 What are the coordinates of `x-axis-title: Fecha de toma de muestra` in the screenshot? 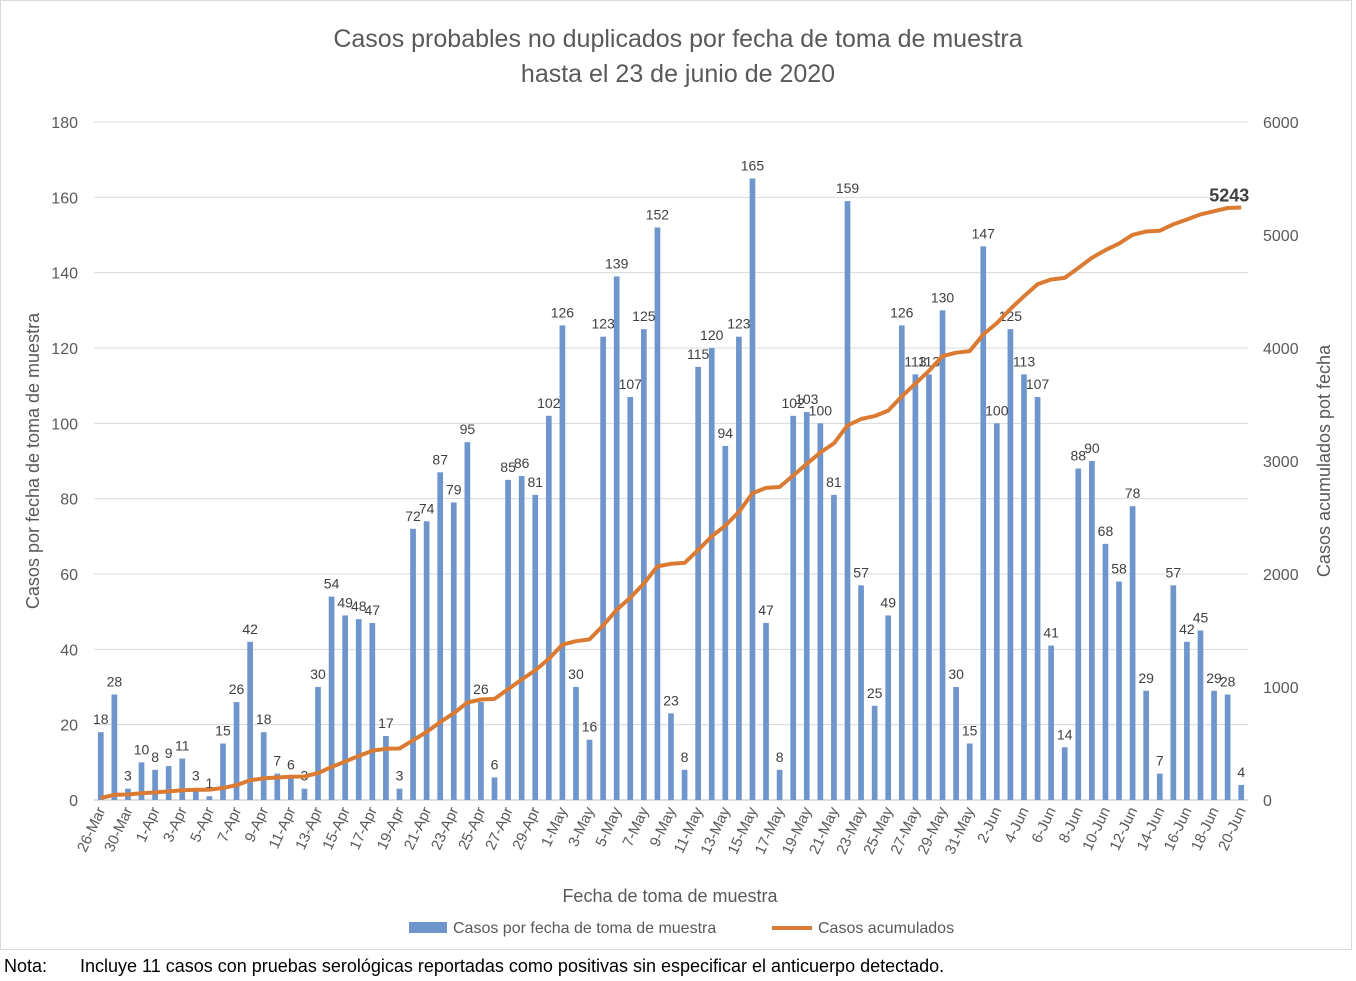 It's located at (670, 896).